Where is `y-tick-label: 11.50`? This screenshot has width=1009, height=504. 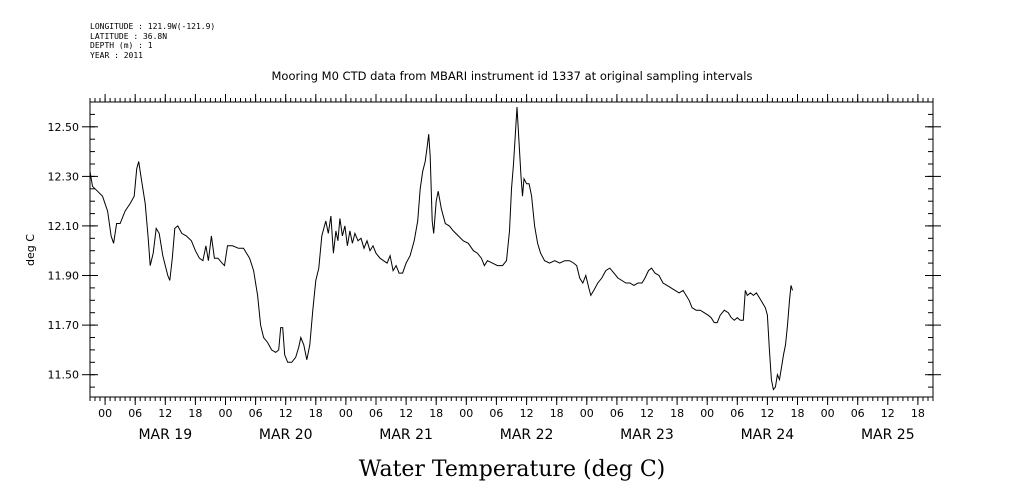 y-tick-label: 11.50 is located at coordinates (64, 375).